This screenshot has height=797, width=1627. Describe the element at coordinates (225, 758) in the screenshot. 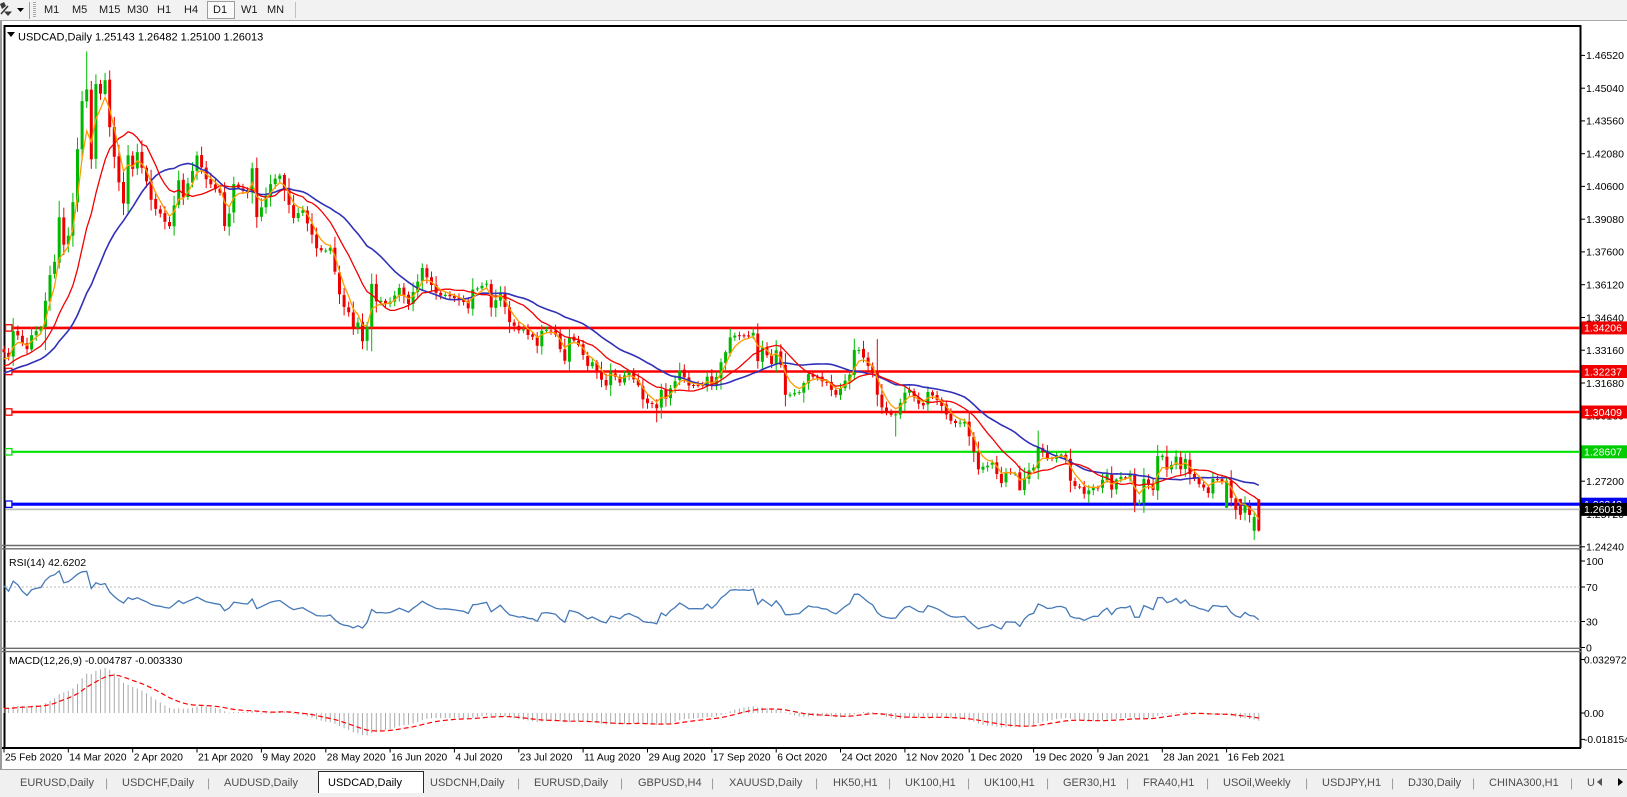

I see `svg-text: 21 Apr 2020` at that location.